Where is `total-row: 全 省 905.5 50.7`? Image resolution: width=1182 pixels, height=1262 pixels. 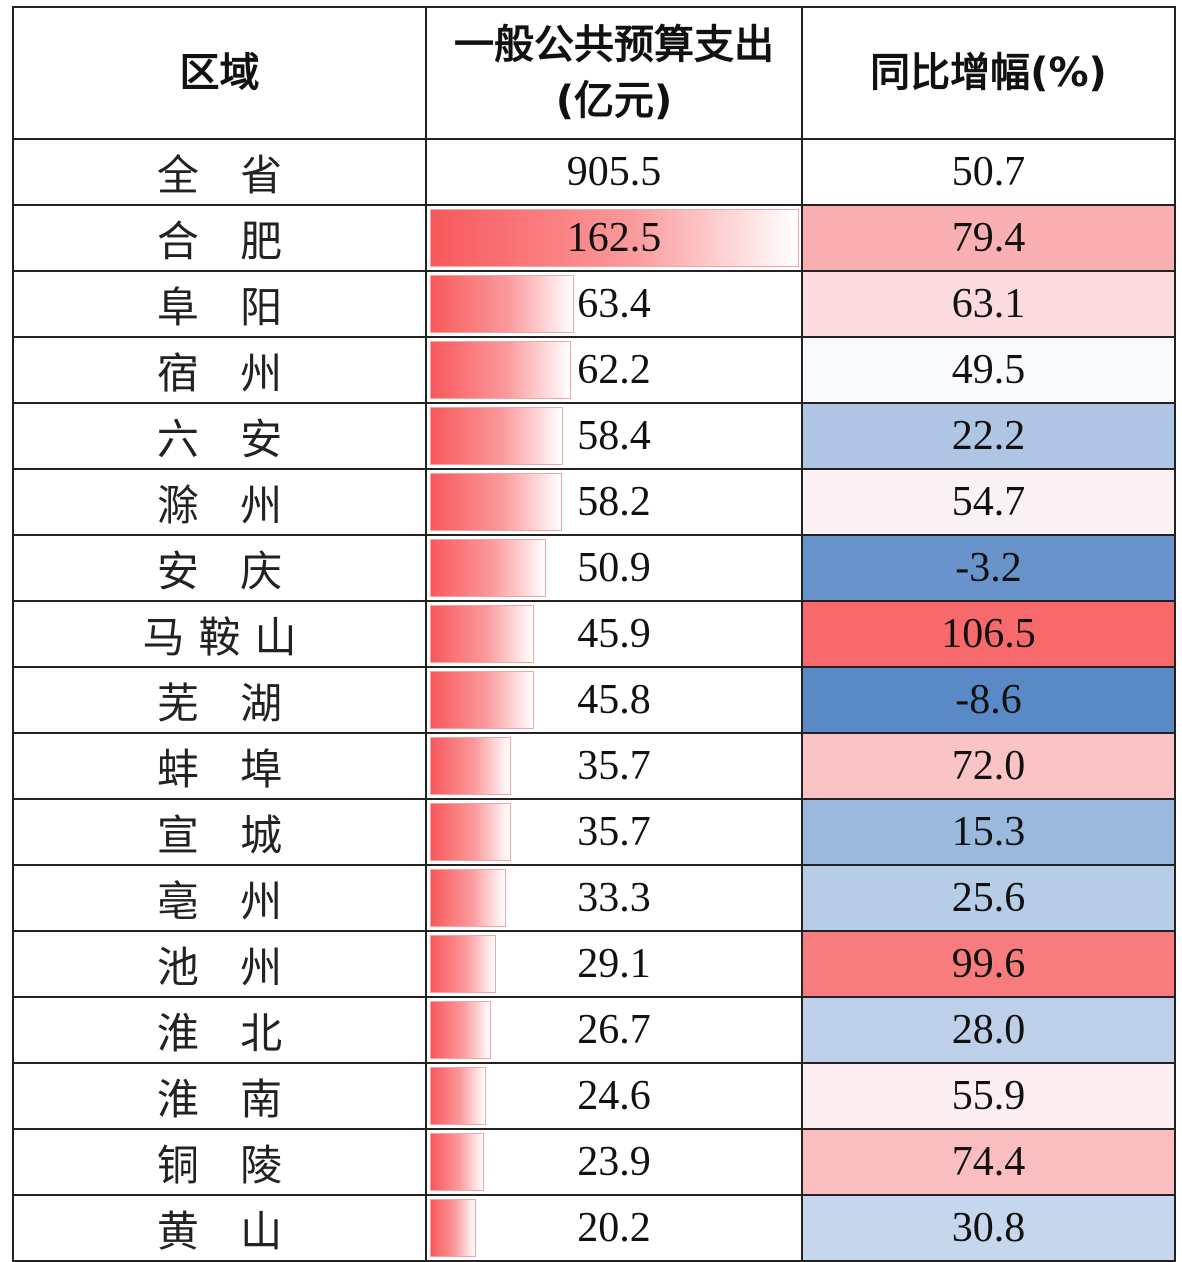 total-row: 全 省 905.5 50.7 is located at coordinates (595, 173).